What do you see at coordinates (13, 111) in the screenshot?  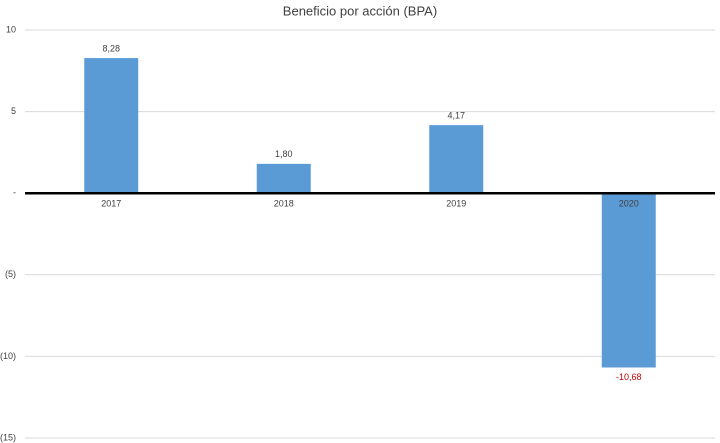 I see `y-tick-label: 5` at bounding box center [13, 111].